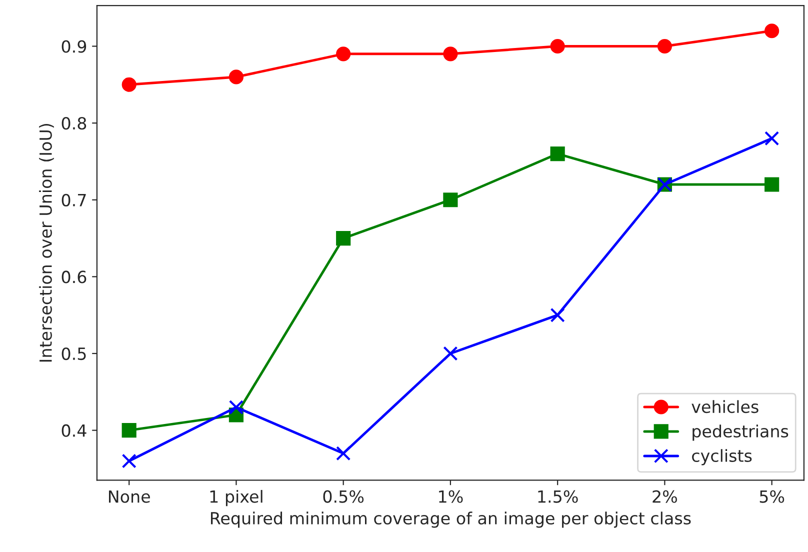 This screenshot has height=552, width=808. Describe the element at coordinates (74, 277) in the screenshot. I see `y-tick-label: 0.6` at that location.